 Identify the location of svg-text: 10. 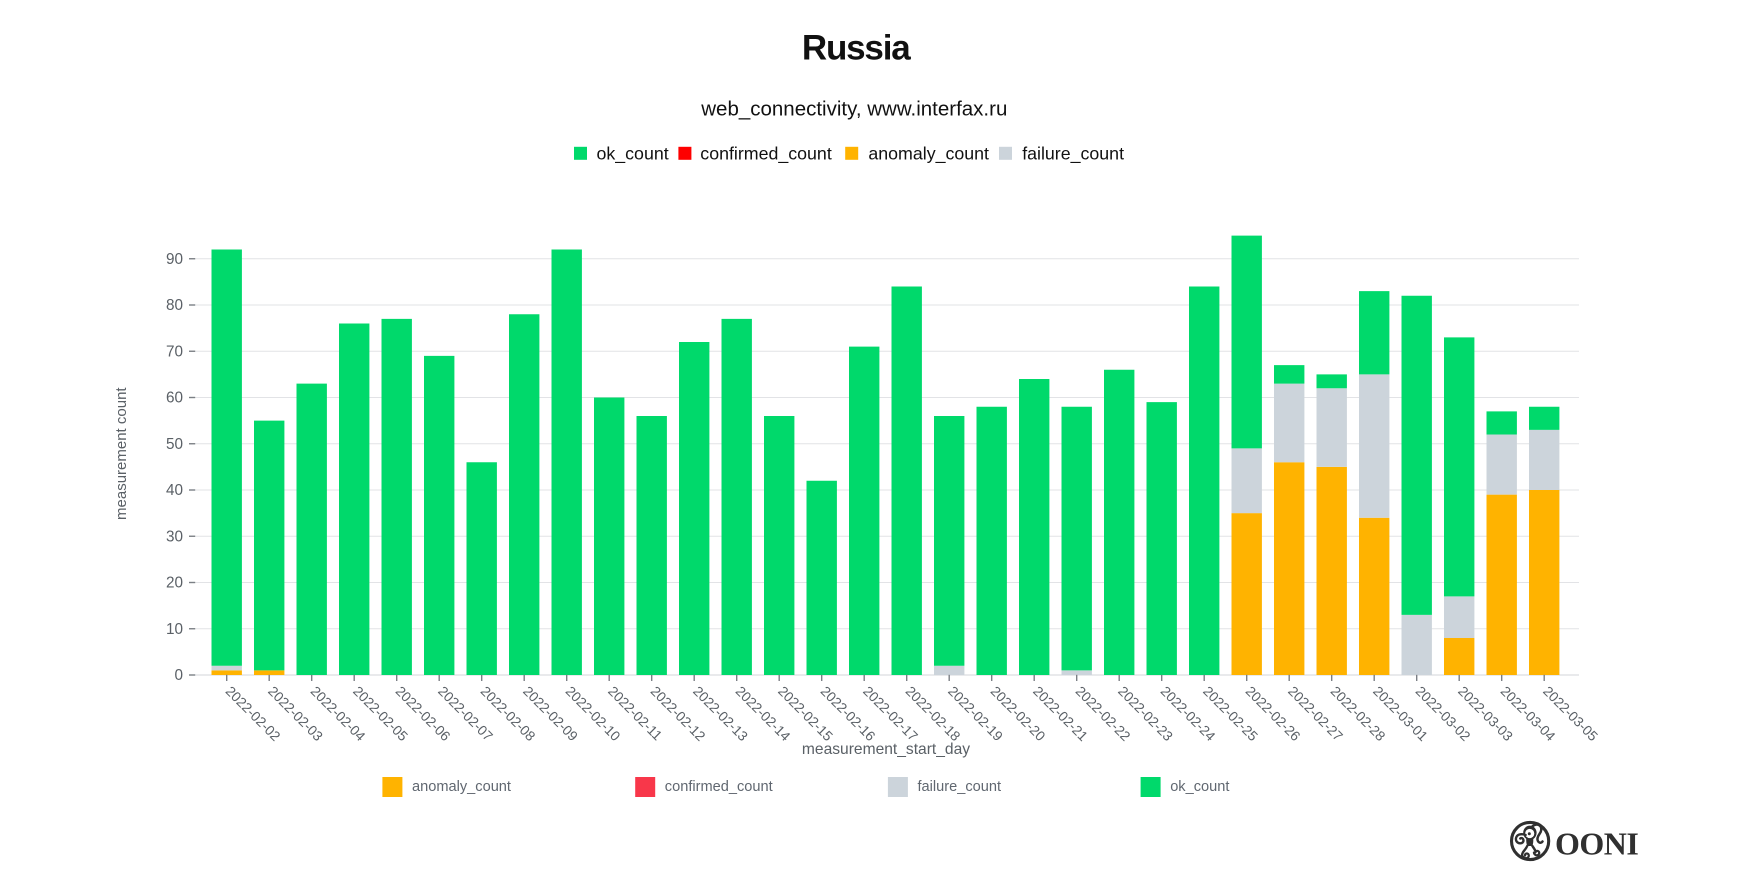
(174, 629).